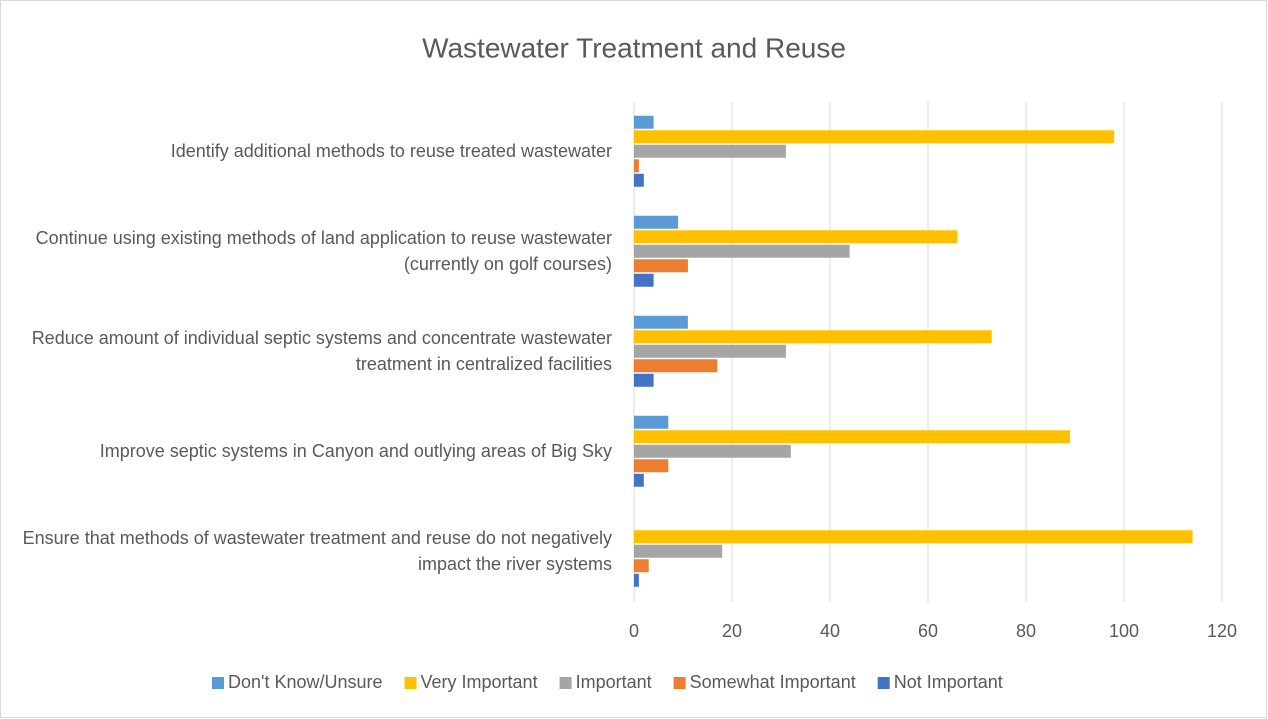  I want to click on legend-label: Important, so click(614, 682).